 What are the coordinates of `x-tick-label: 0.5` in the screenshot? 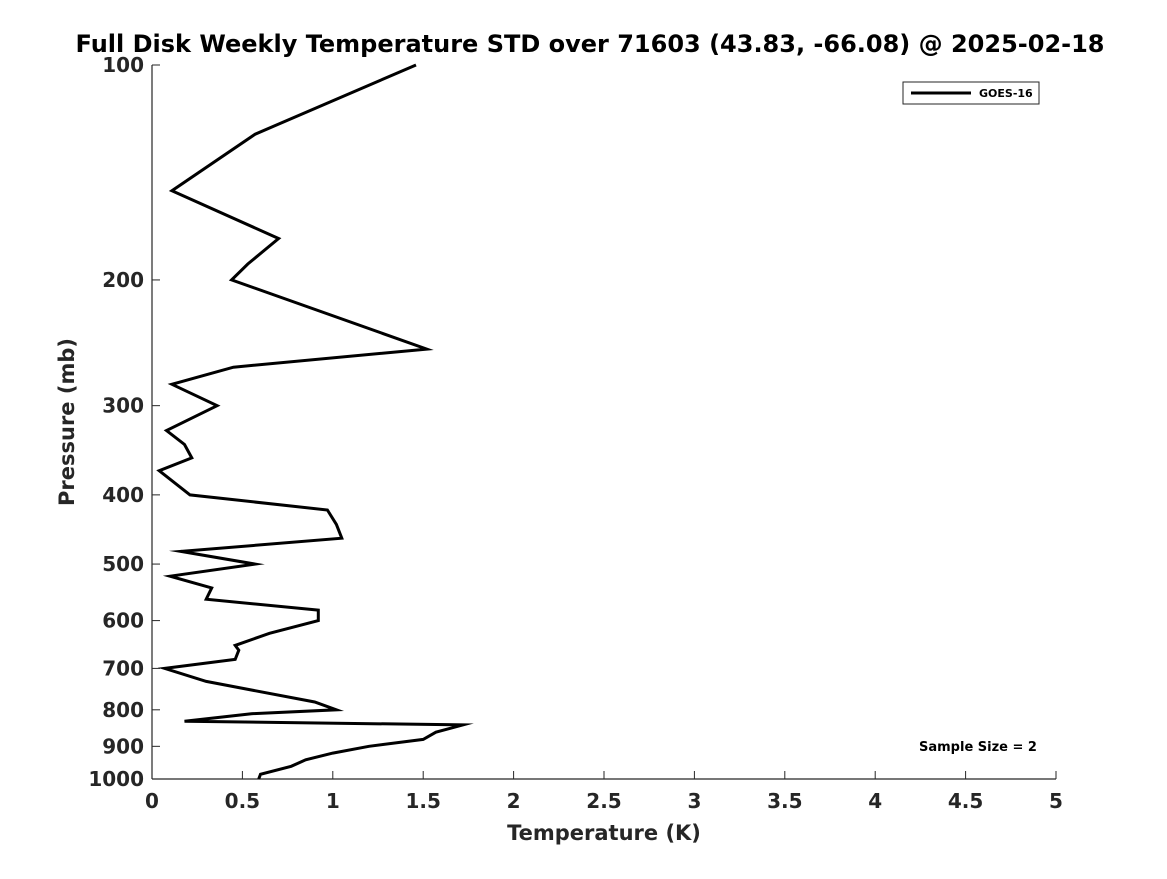 It's located at (242, 801).